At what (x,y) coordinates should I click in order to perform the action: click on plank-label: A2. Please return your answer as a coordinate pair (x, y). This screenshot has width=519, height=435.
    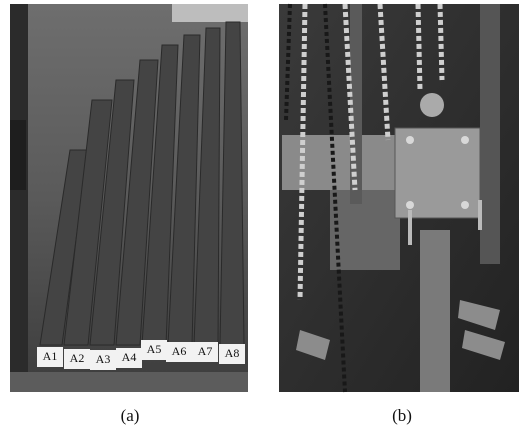
    Looking at the image, I should click on (77, 358).